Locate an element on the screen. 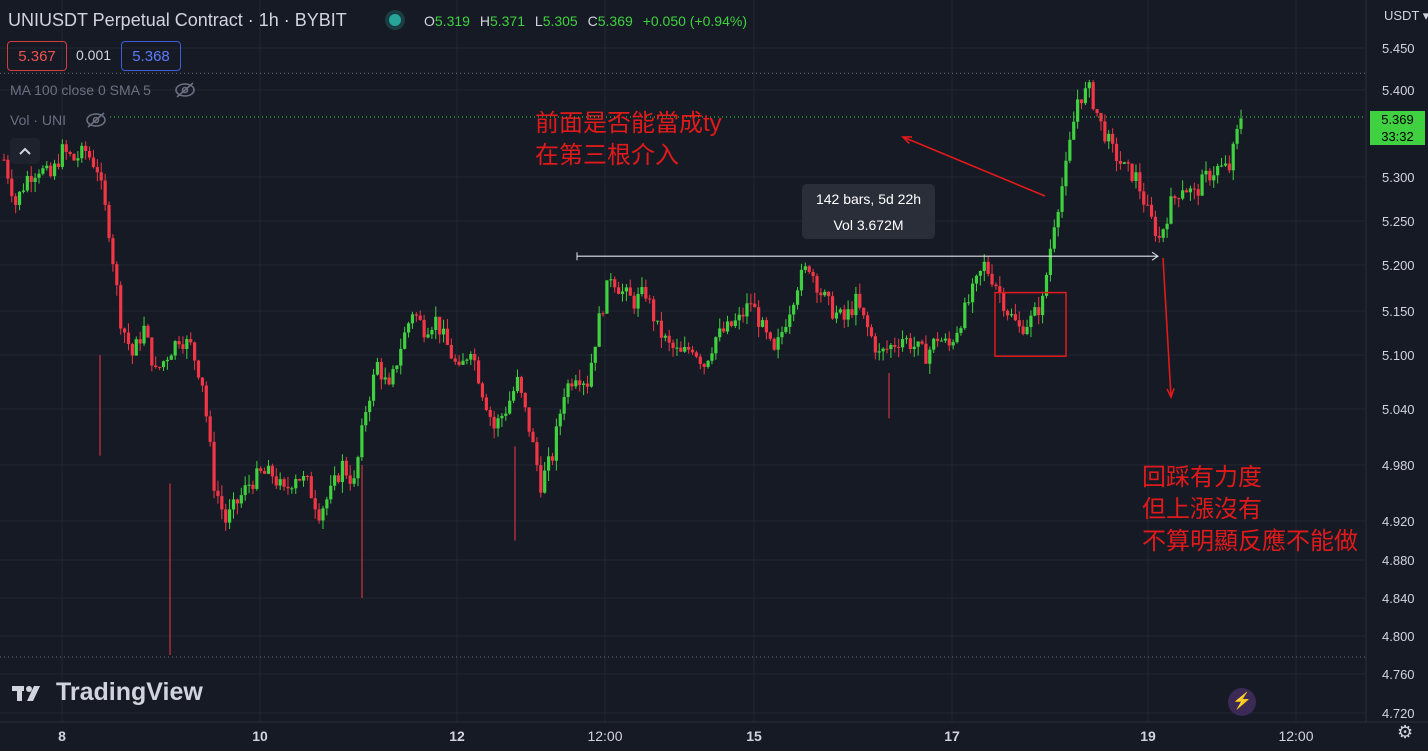 The width and height of the screenshot is (1428, 751). annotation-arrow-down is located at coordinates (1167, 327).